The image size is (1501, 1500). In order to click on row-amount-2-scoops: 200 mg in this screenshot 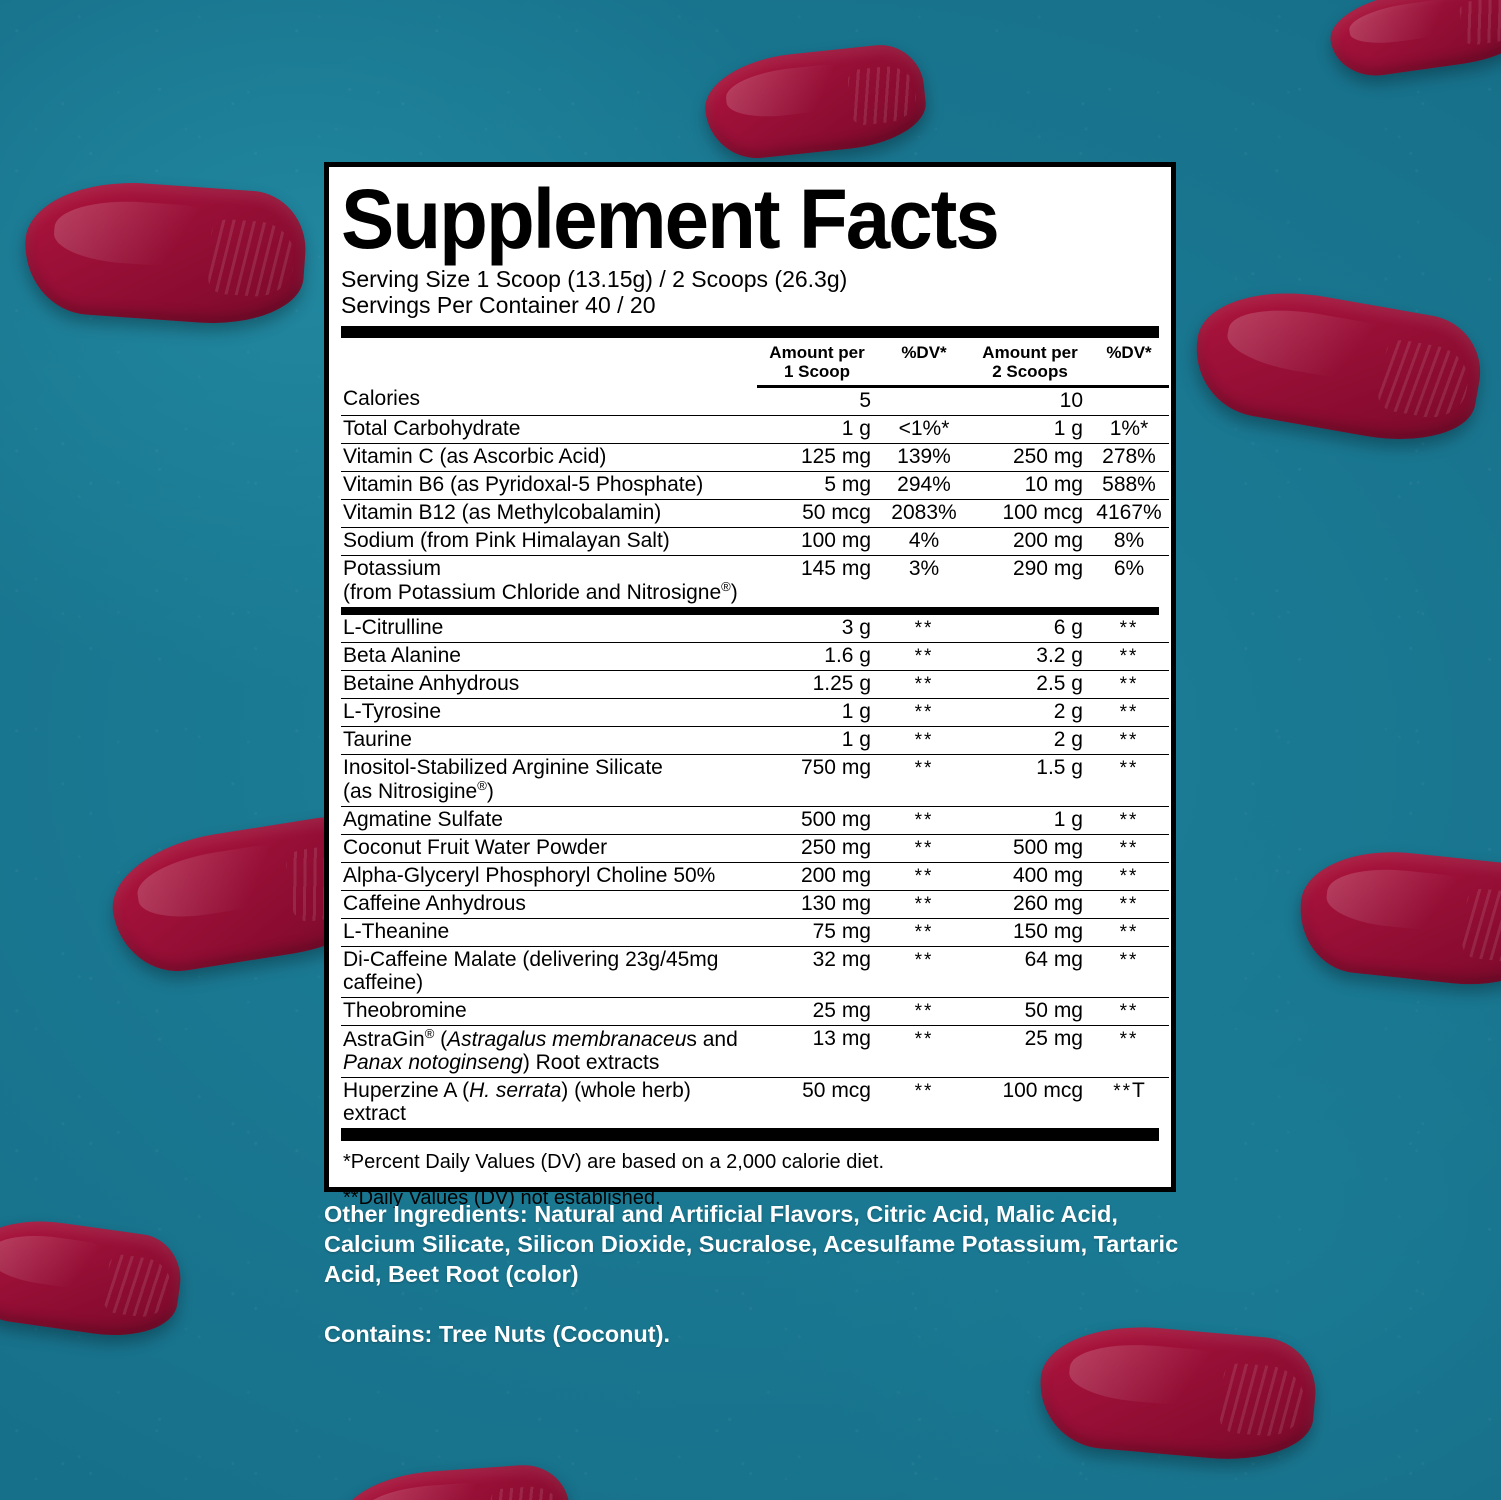, I will do `click(1030, 541)`.